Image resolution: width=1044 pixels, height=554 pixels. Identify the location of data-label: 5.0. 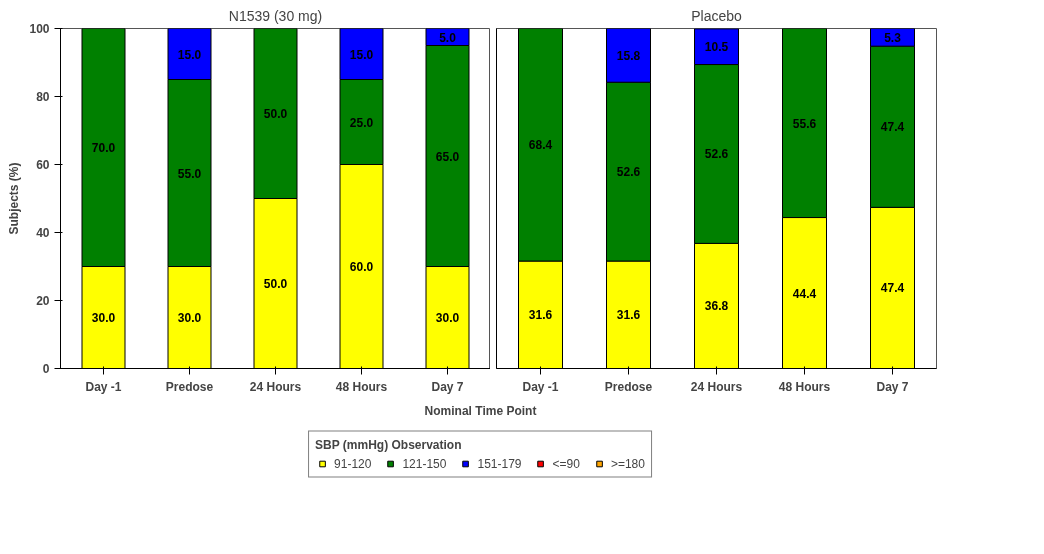
(448, 37).